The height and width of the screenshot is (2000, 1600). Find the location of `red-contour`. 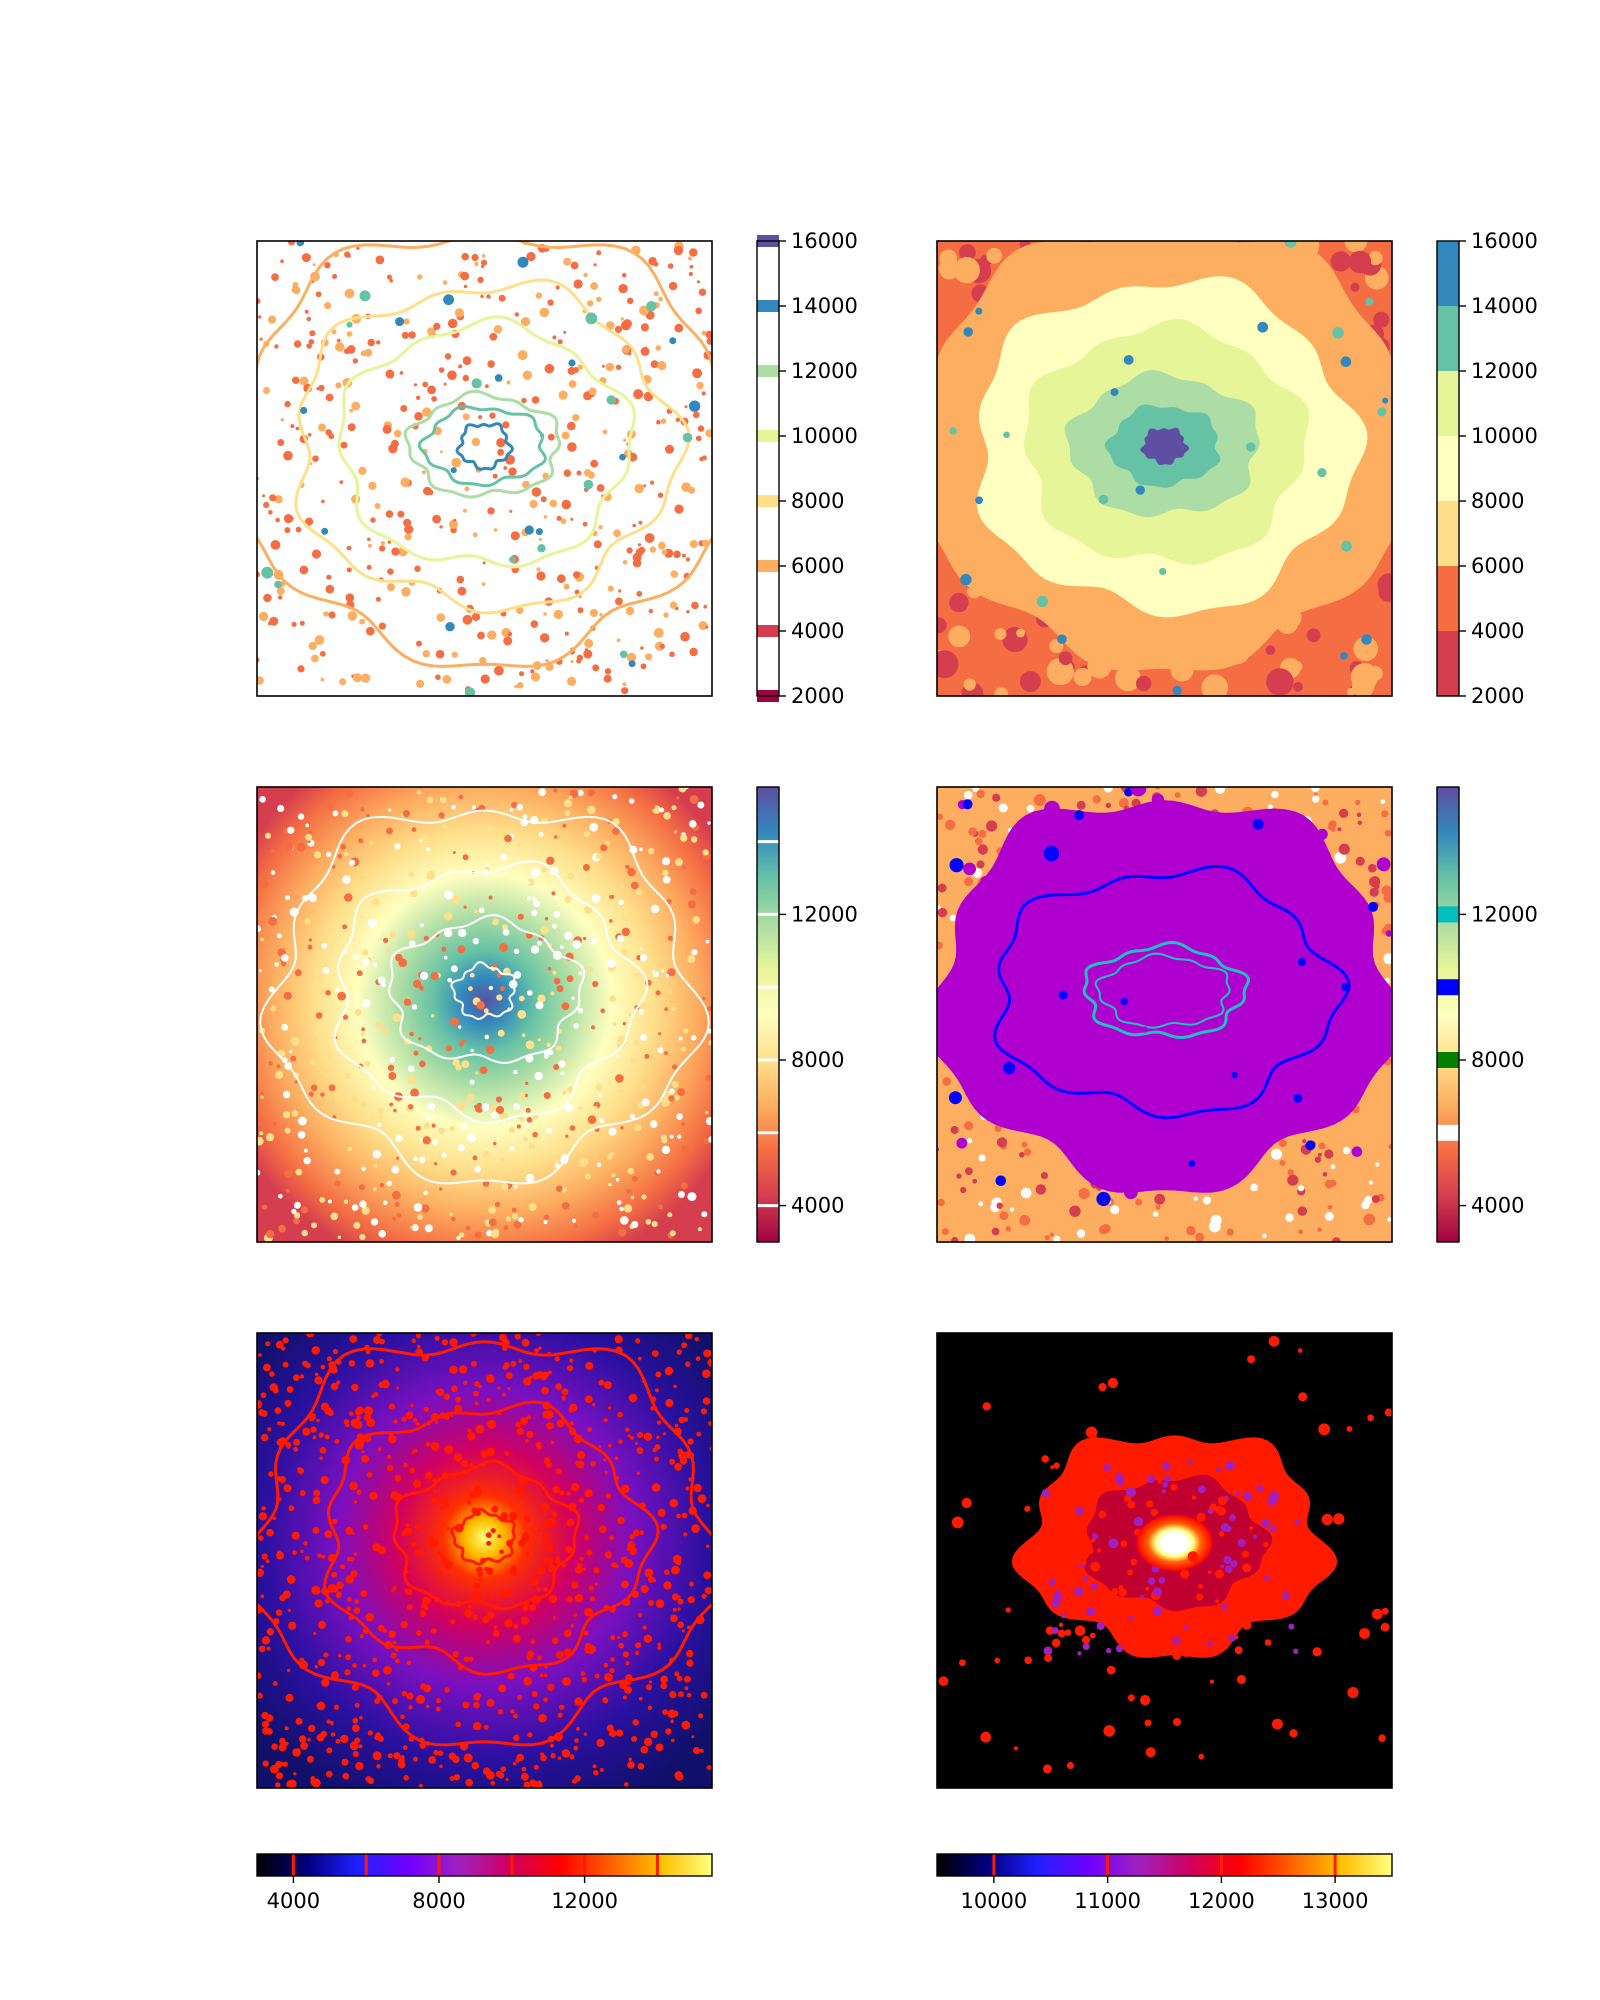

red-contour is located at coordinates (484, 1543).